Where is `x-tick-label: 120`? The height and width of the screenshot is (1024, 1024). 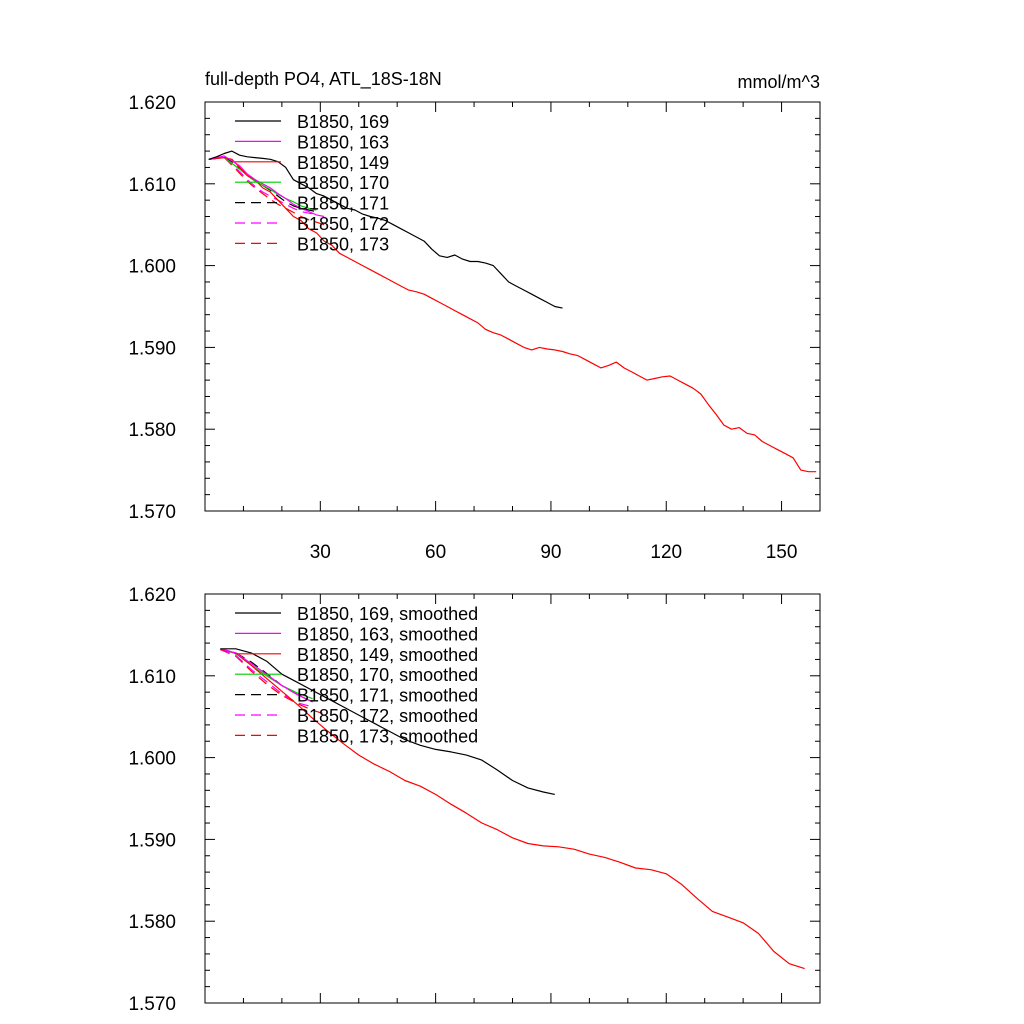
x-tick-label: 120 is located at coordinates (666, 552).